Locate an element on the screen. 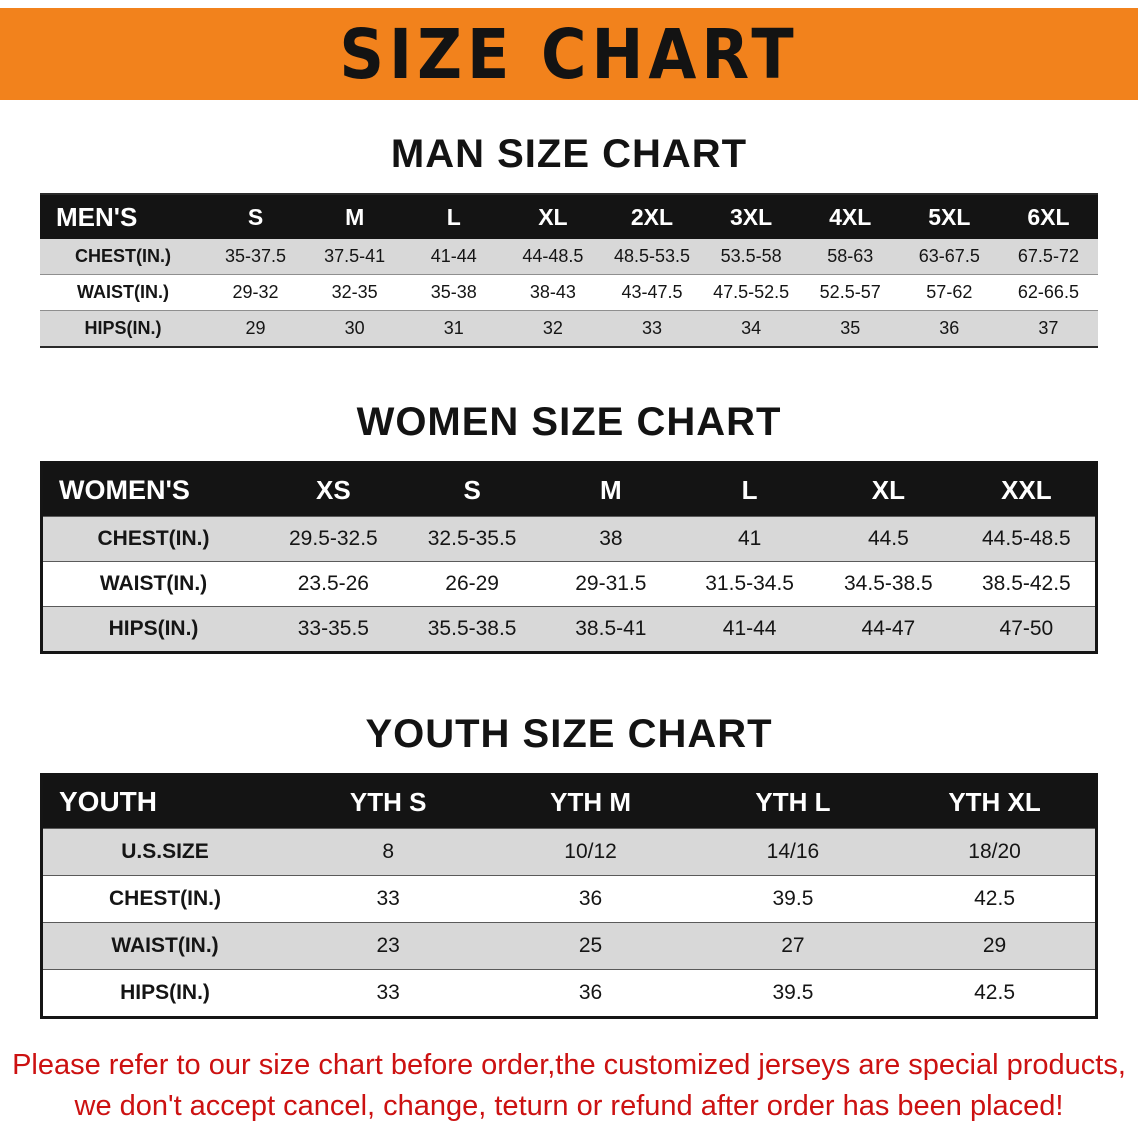  size-column-header: YTH XL is located at coordinates (995, 801).